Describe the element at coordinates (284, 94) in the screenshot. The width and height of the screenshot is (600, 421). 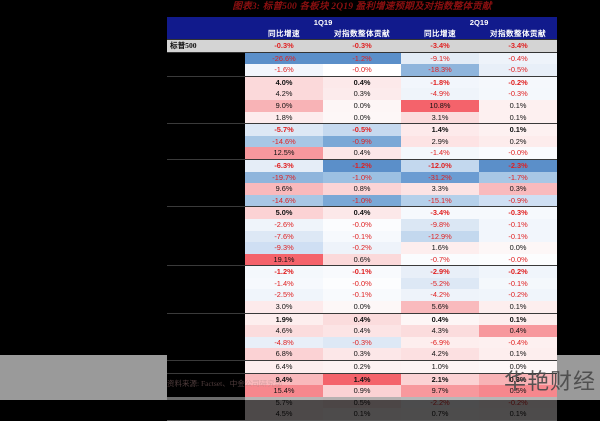
I see `data-cell: 4.2%` at that location.